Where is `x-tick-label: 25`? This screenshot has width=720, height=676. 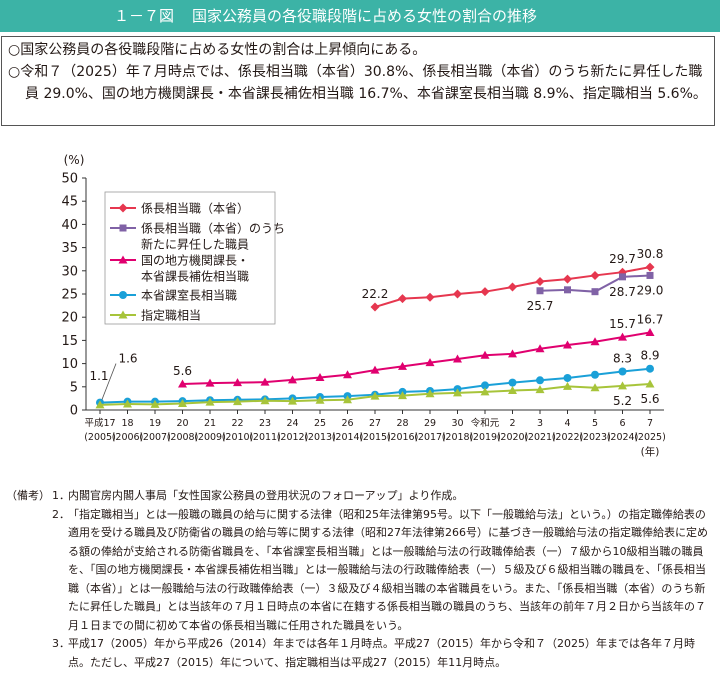 x-tick-label: 25 is located at coordinates (320, 423).